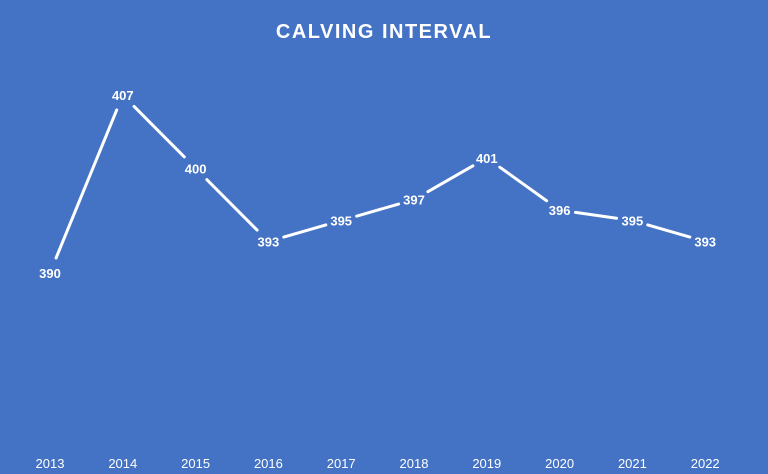 This screenshot has height=474, width=768. I want to click on data-label-2021: 395, so click(633, 221).